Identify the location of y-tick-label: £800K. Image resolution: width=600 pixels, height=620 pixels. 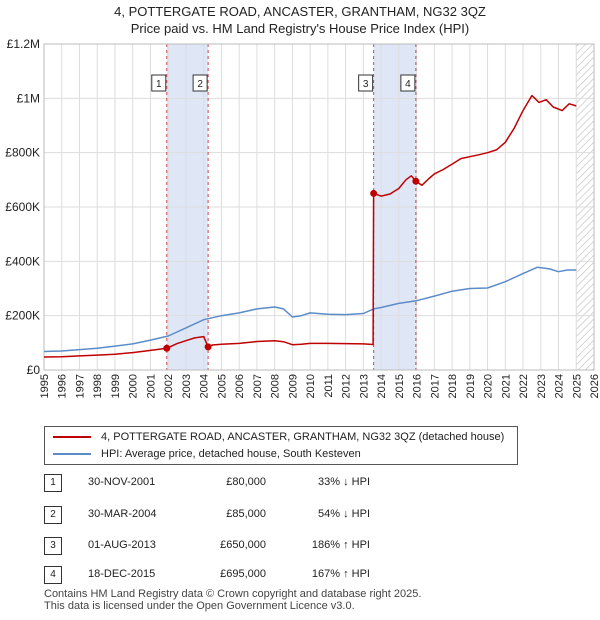
(22, 153).